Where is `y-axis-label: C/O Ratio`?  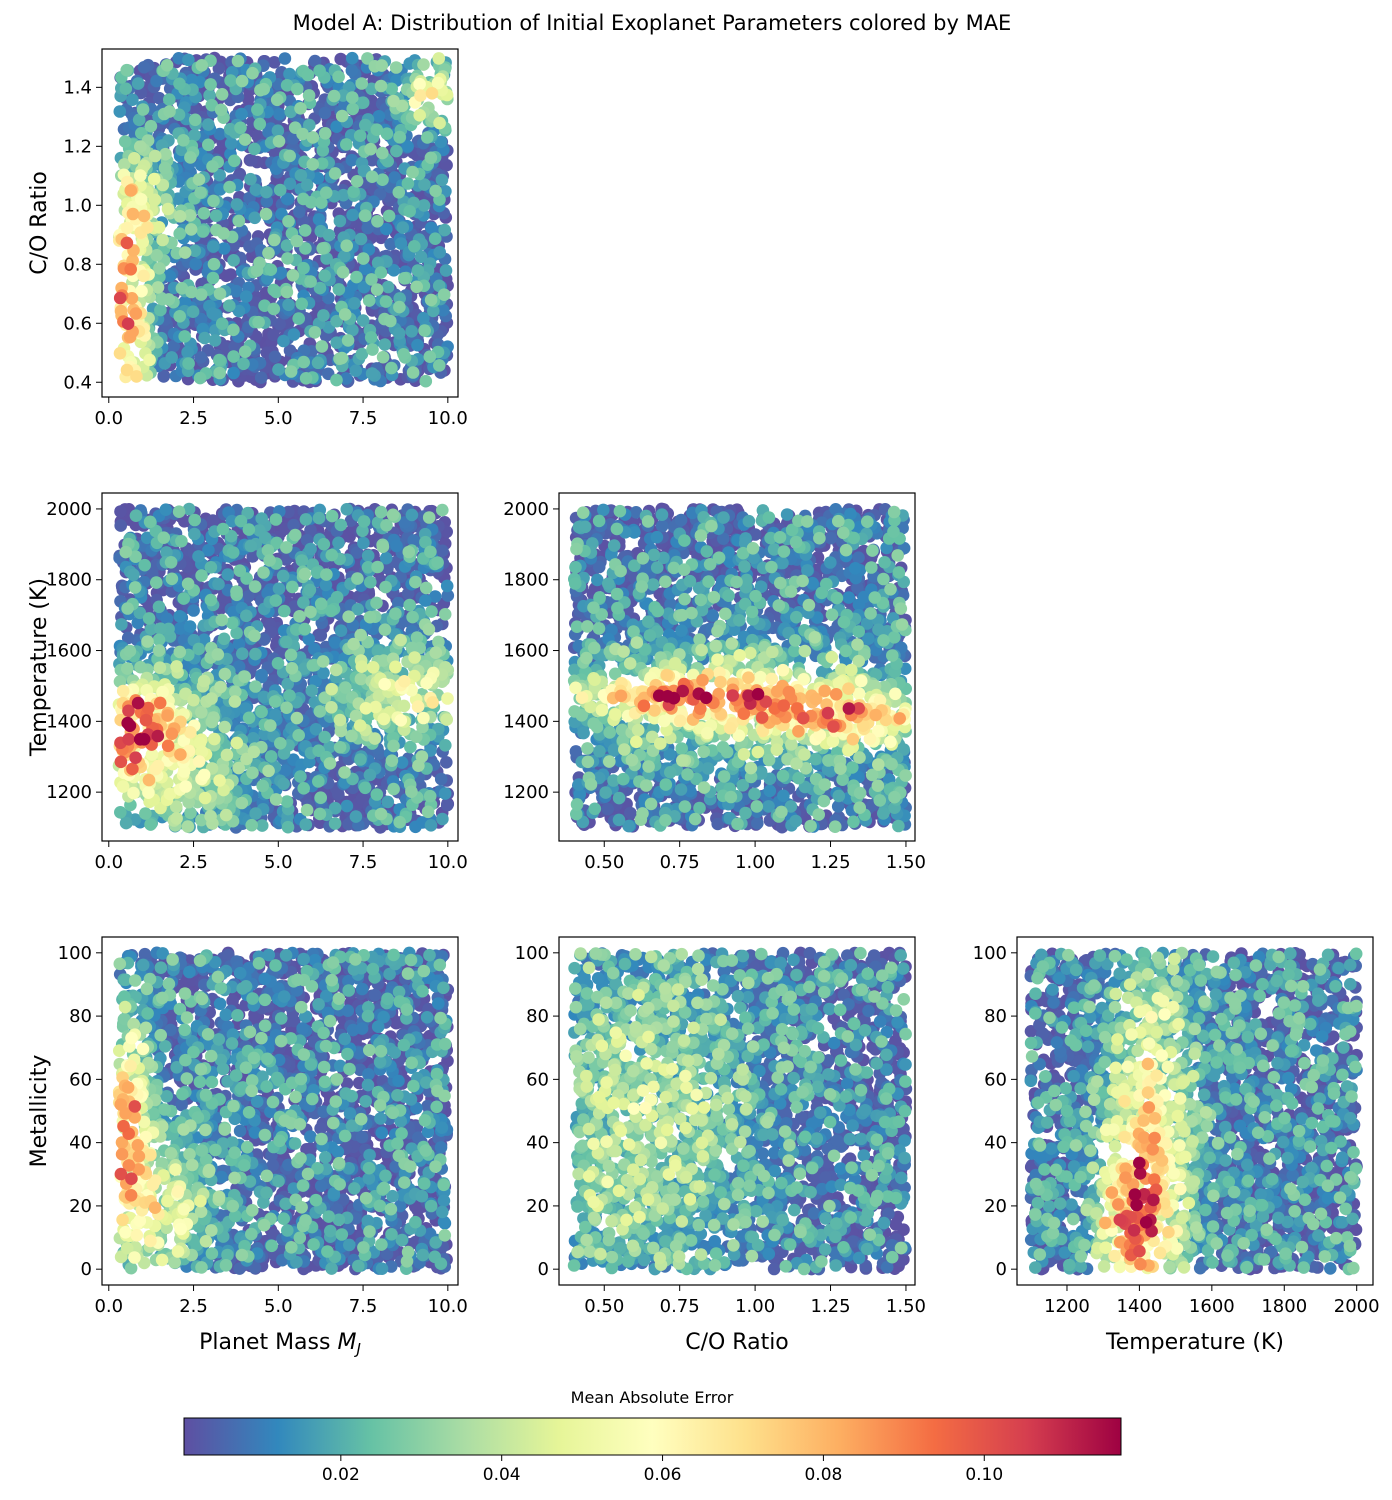
y-axis-label: C/O Ratio is located at coordinates (39, 223).